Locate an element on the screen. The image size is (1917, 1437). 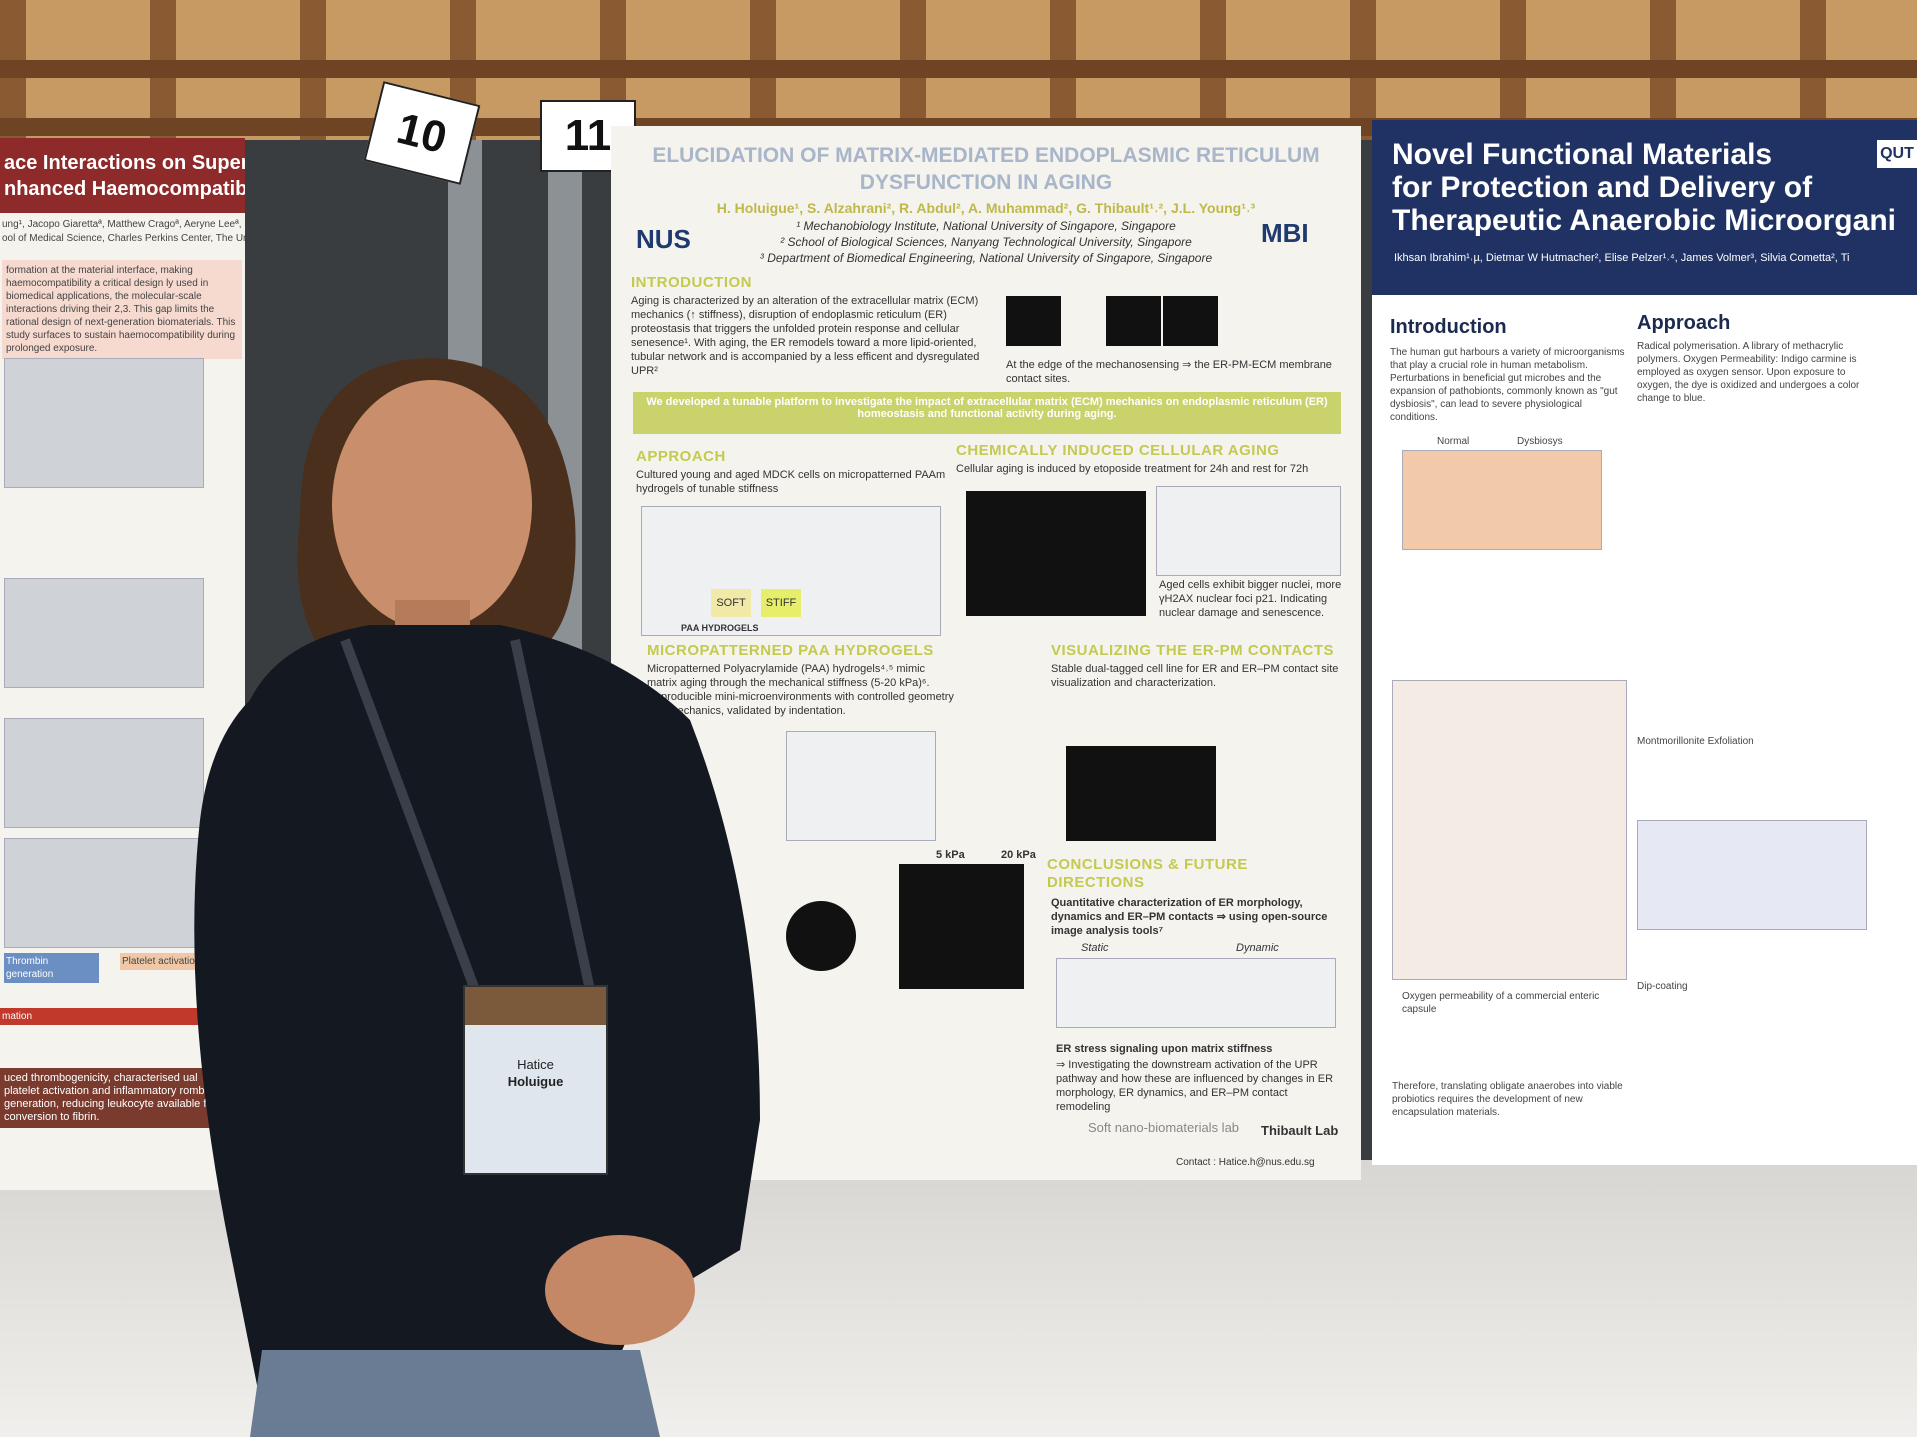
logo: NUS is located at coordinates (663, 239).